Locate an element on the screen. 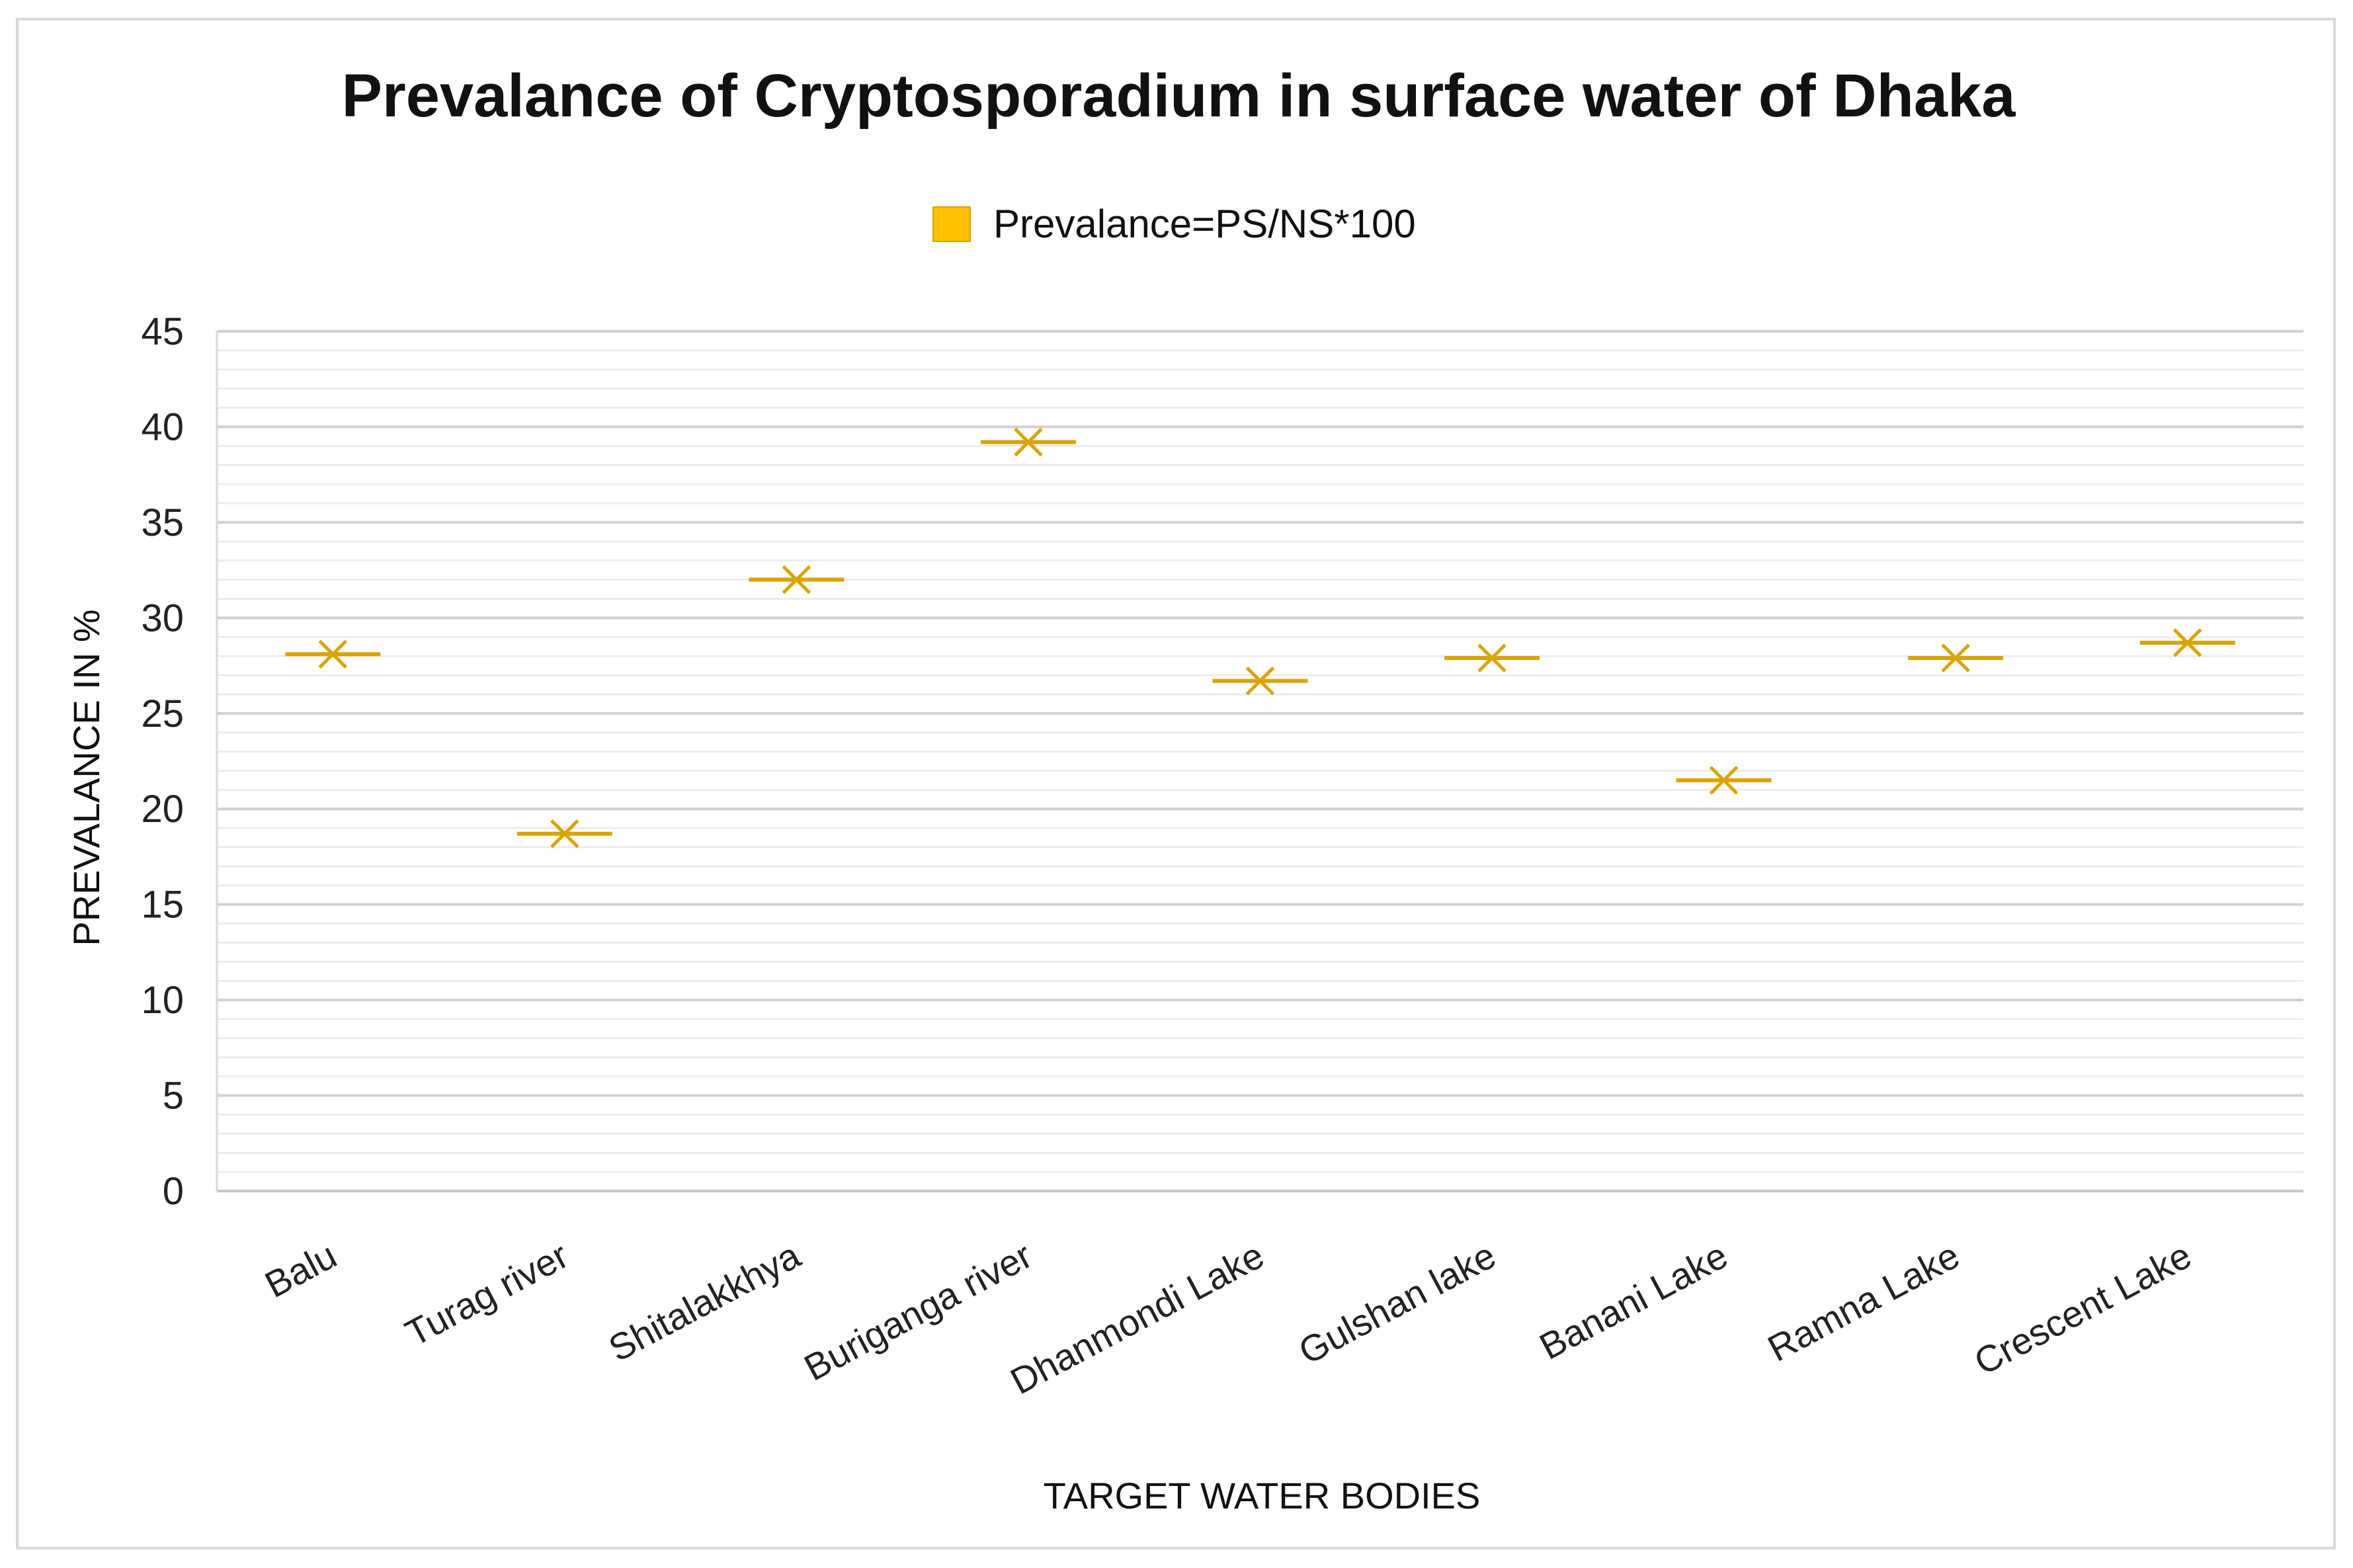  x-tick-label: Balu is located at coordinates (300, 1269).